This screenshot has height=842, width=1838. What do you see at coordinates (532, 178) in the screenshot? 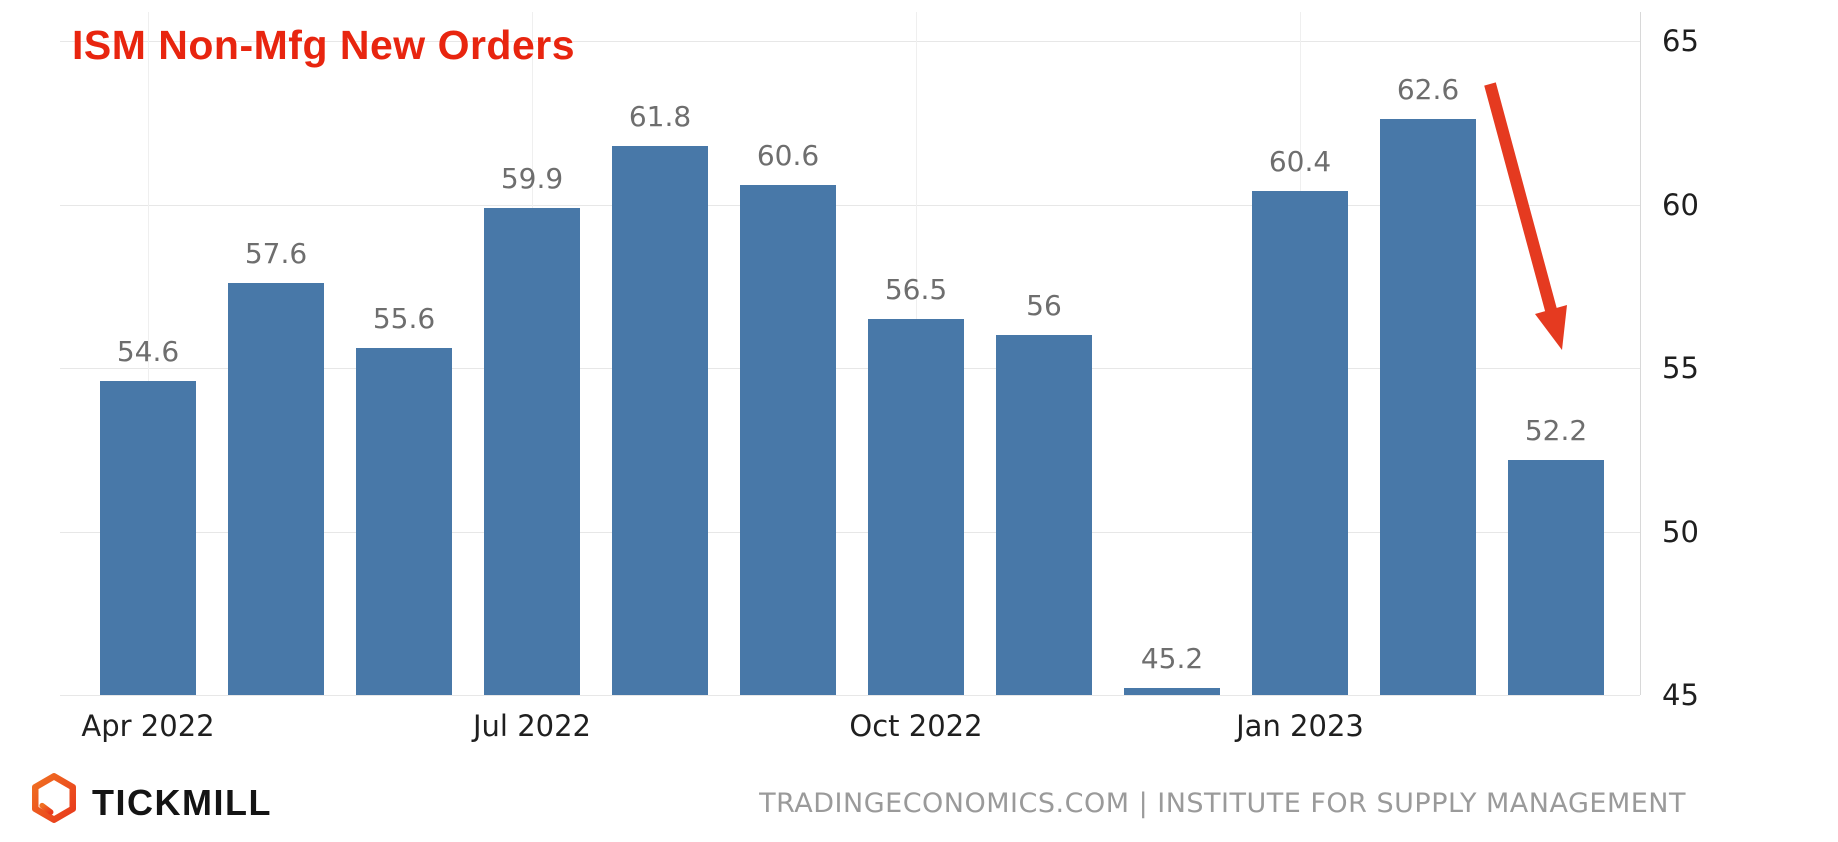
I see `bar-value-label: 59.9` at bounding box center [532, 178].